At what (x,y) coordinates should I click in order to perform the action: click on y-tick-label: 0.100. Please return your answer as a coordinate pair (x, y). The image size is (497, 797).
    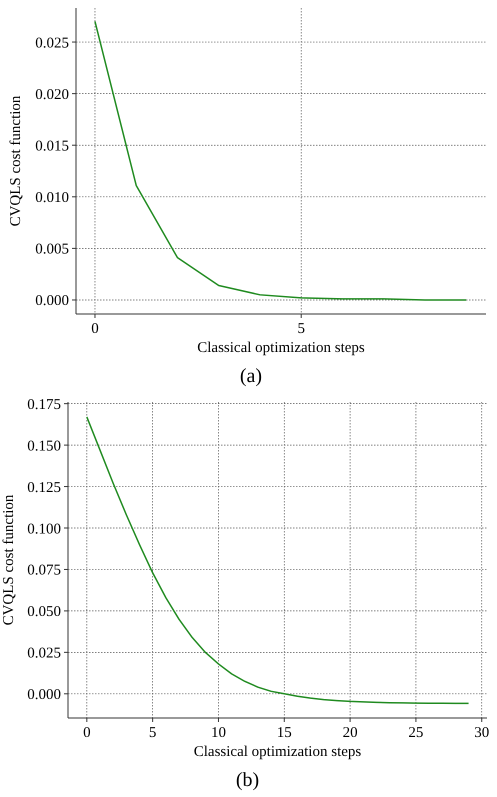
    Looking at the image, I should click on (44, 529).